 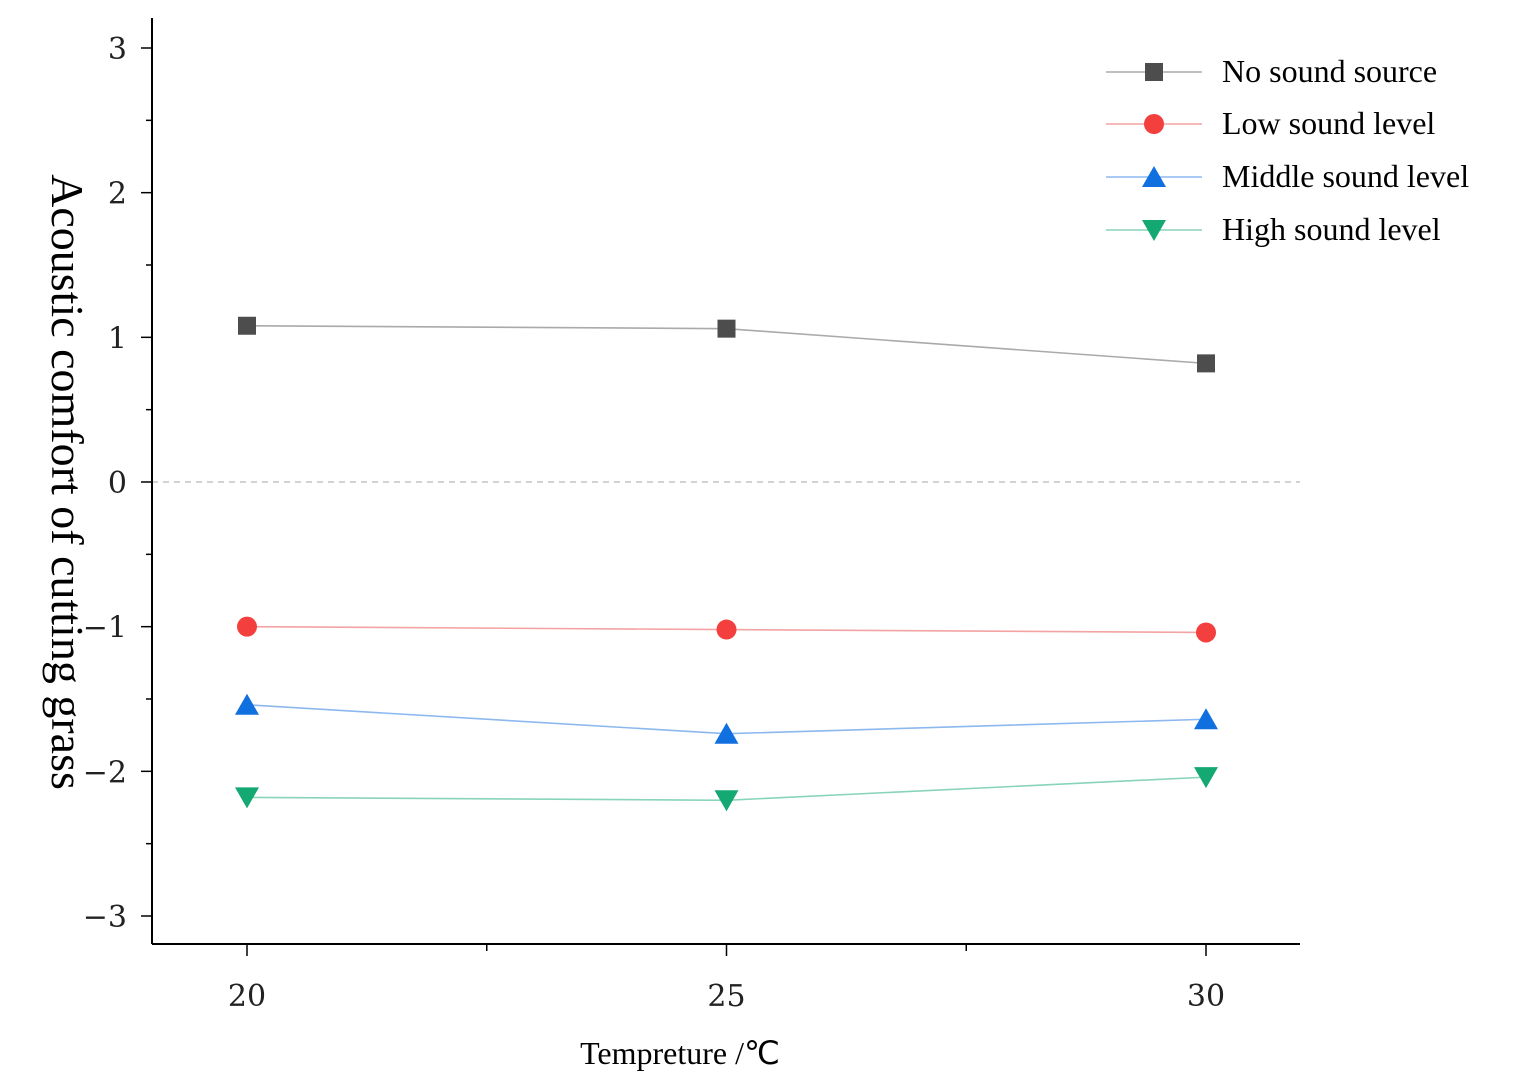 I want to click on y-tick-label: 0, so click(x=117, y=483).